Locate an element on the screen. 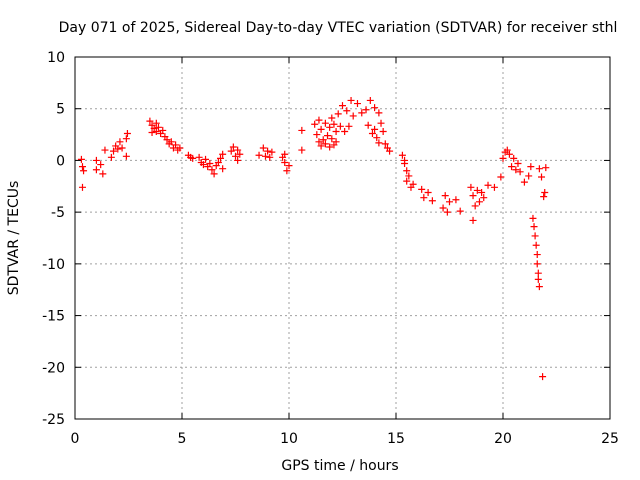  y-tick-label: 5 is located at coordinates (60, 110).